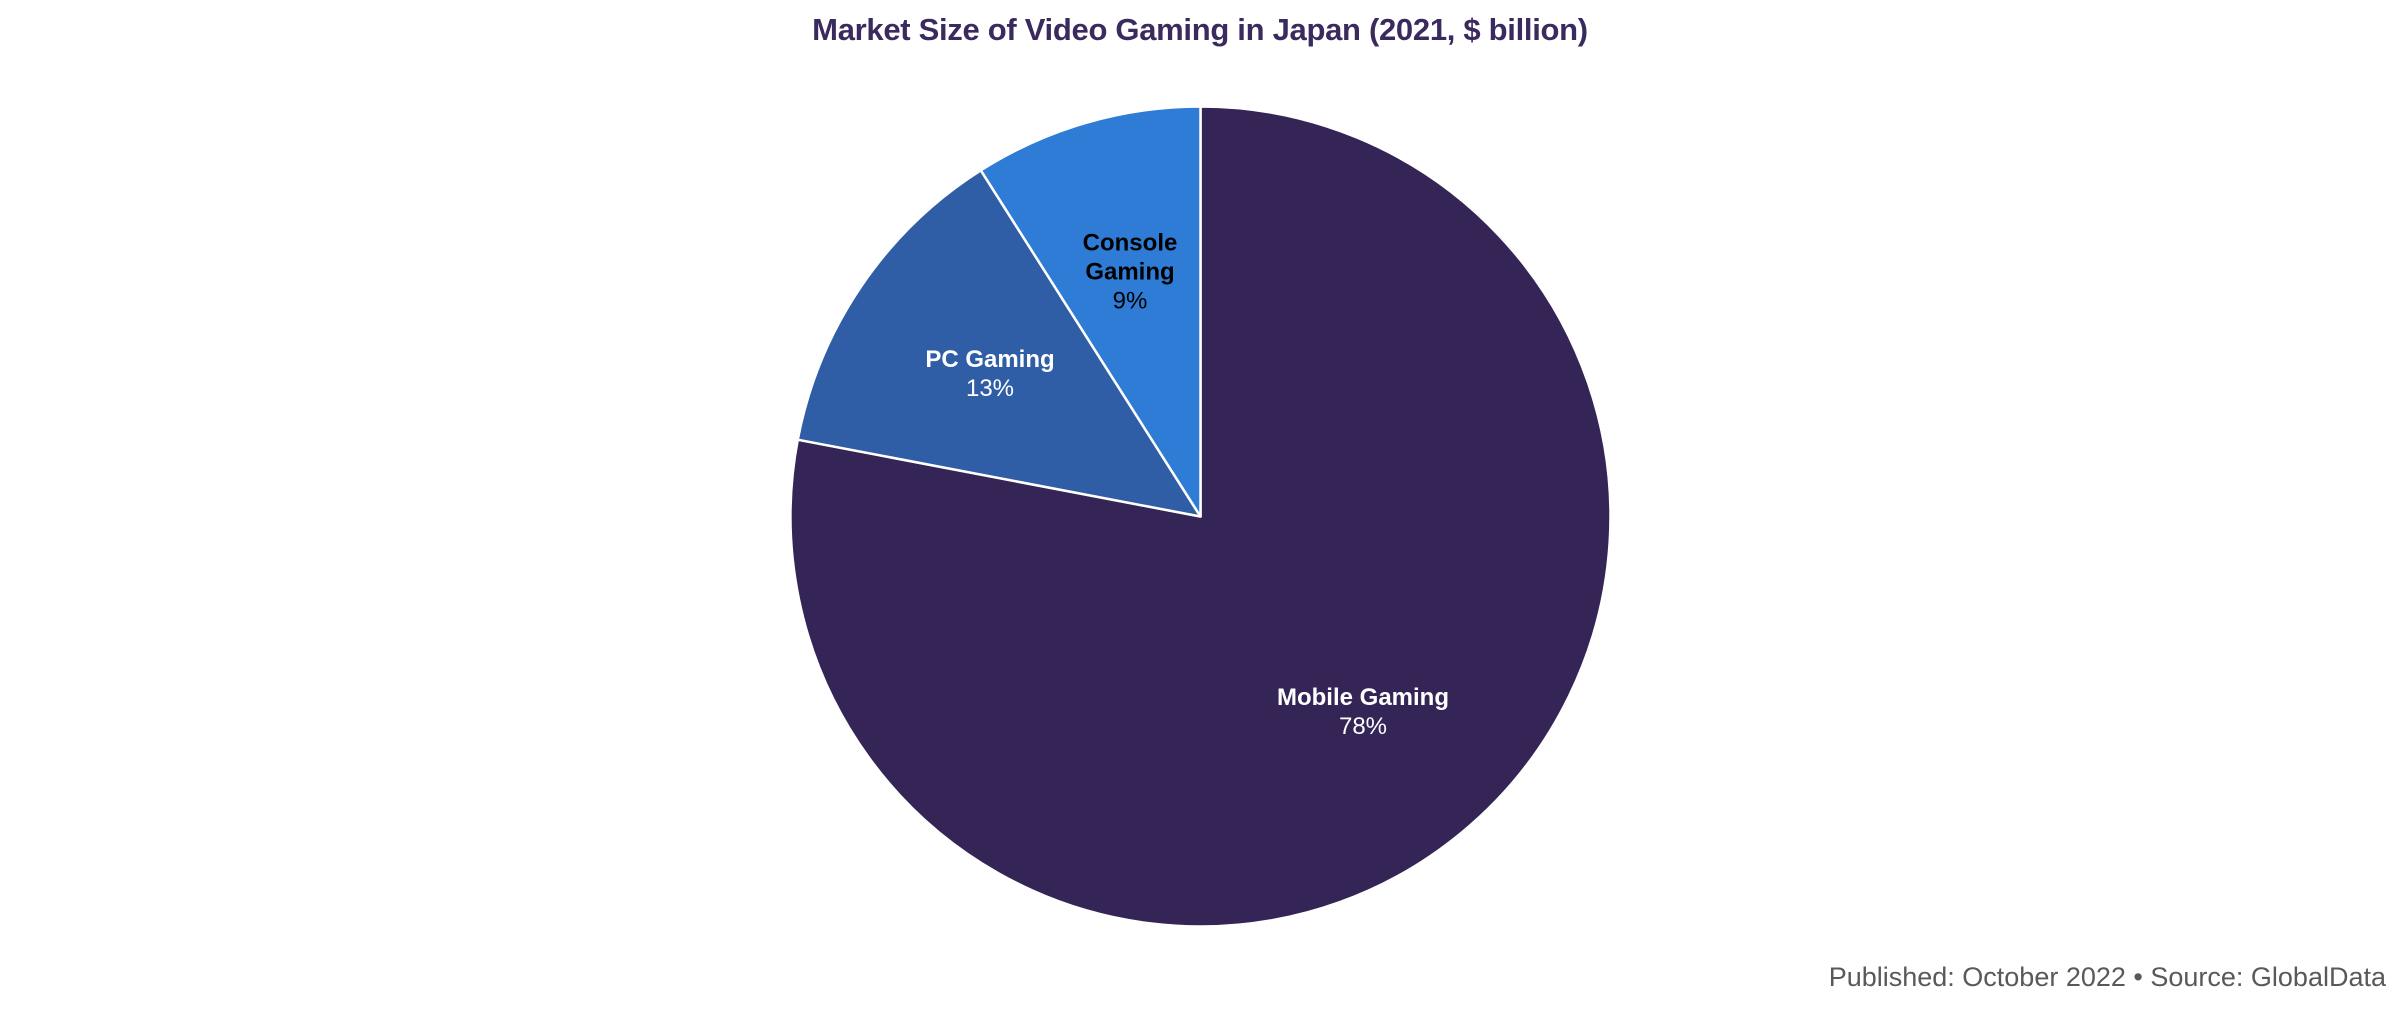 This screenshot has width=2400, height=1026. I want to click on slice-label-text: Console Gaming, so click(1130, 257).